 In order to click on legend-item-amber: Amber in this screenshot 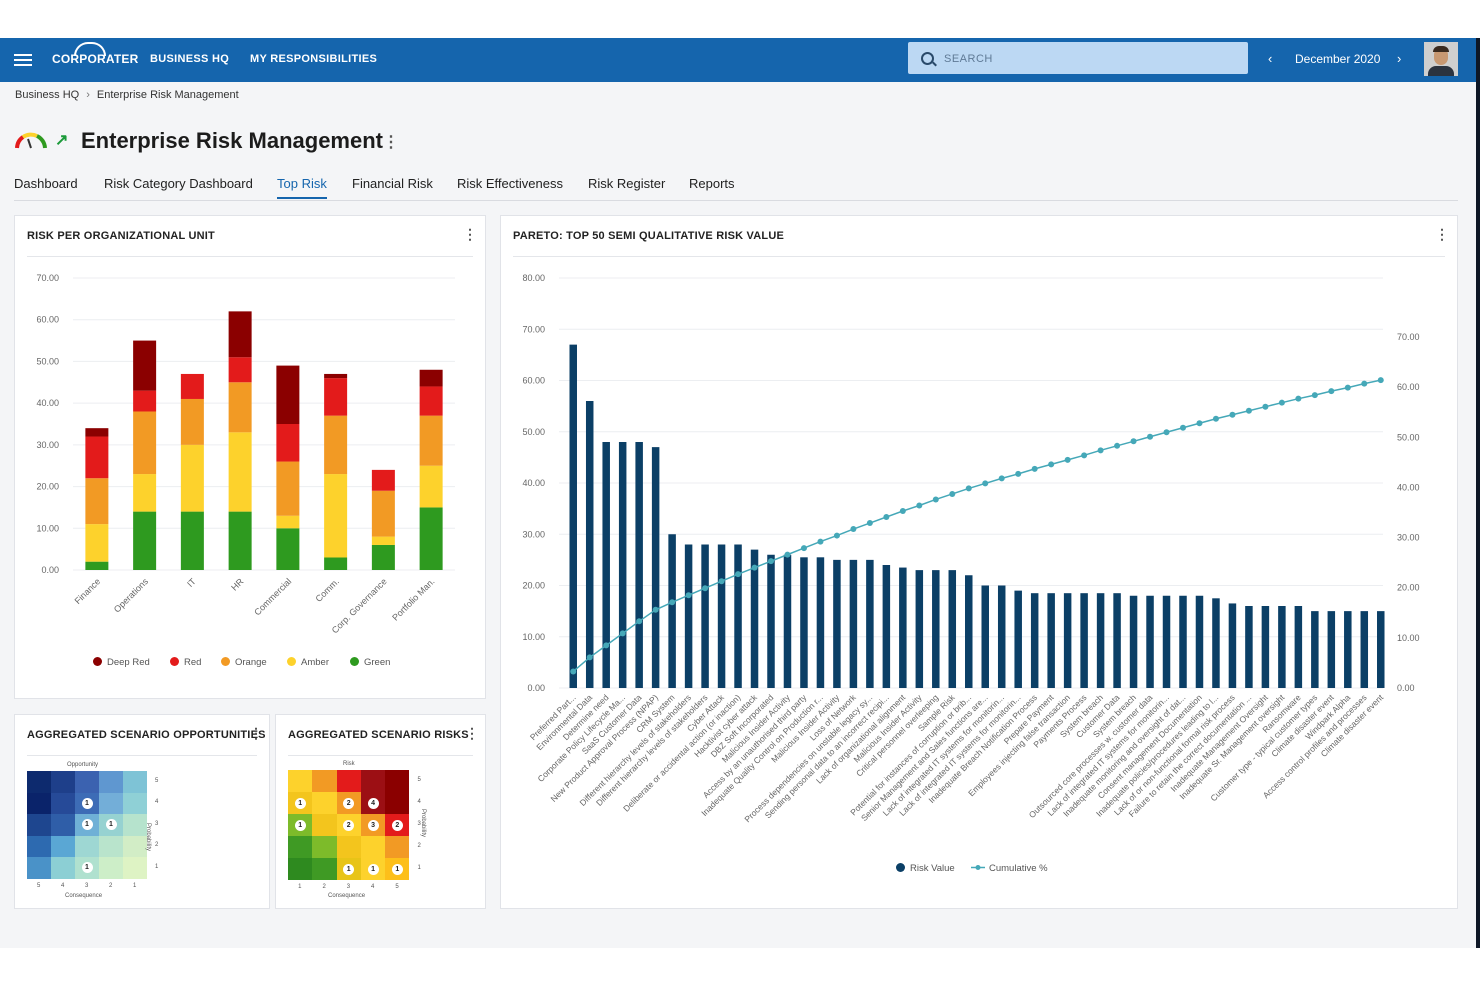, I will do `click(308, 662)`.